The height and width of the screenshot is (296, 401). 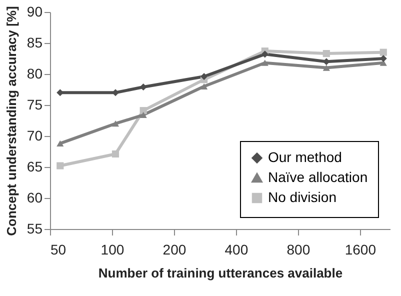 I want to click on x-tick-label: 100, so click(x=112, y=250).